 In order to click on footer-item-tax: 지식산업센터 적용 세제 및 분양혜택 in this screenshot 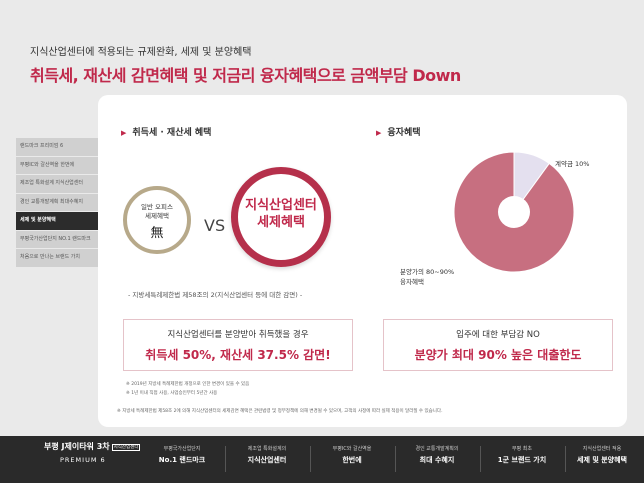, I will do `click(602, 455)`.